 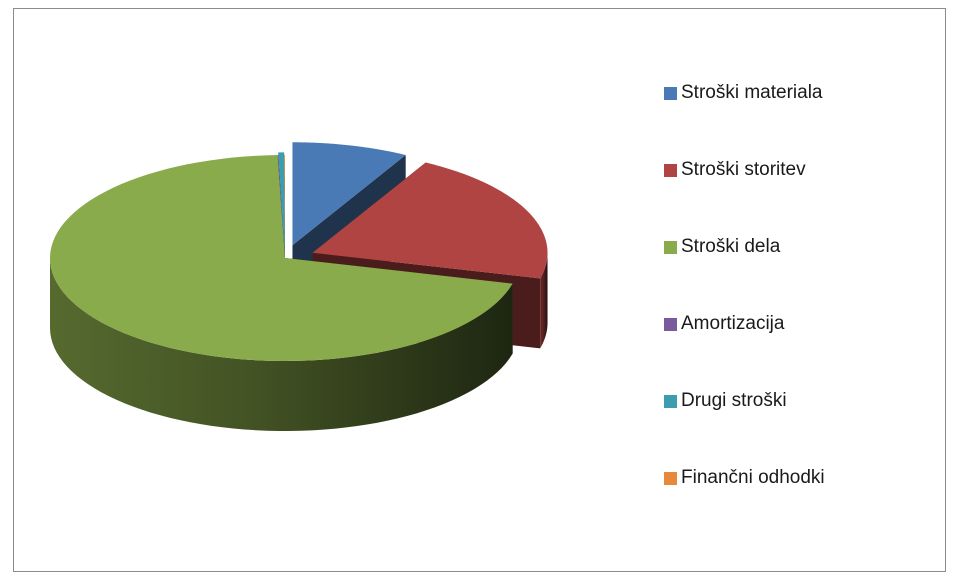 I want to click on legend-item: Amortizacija, so click(x=724, y=324).